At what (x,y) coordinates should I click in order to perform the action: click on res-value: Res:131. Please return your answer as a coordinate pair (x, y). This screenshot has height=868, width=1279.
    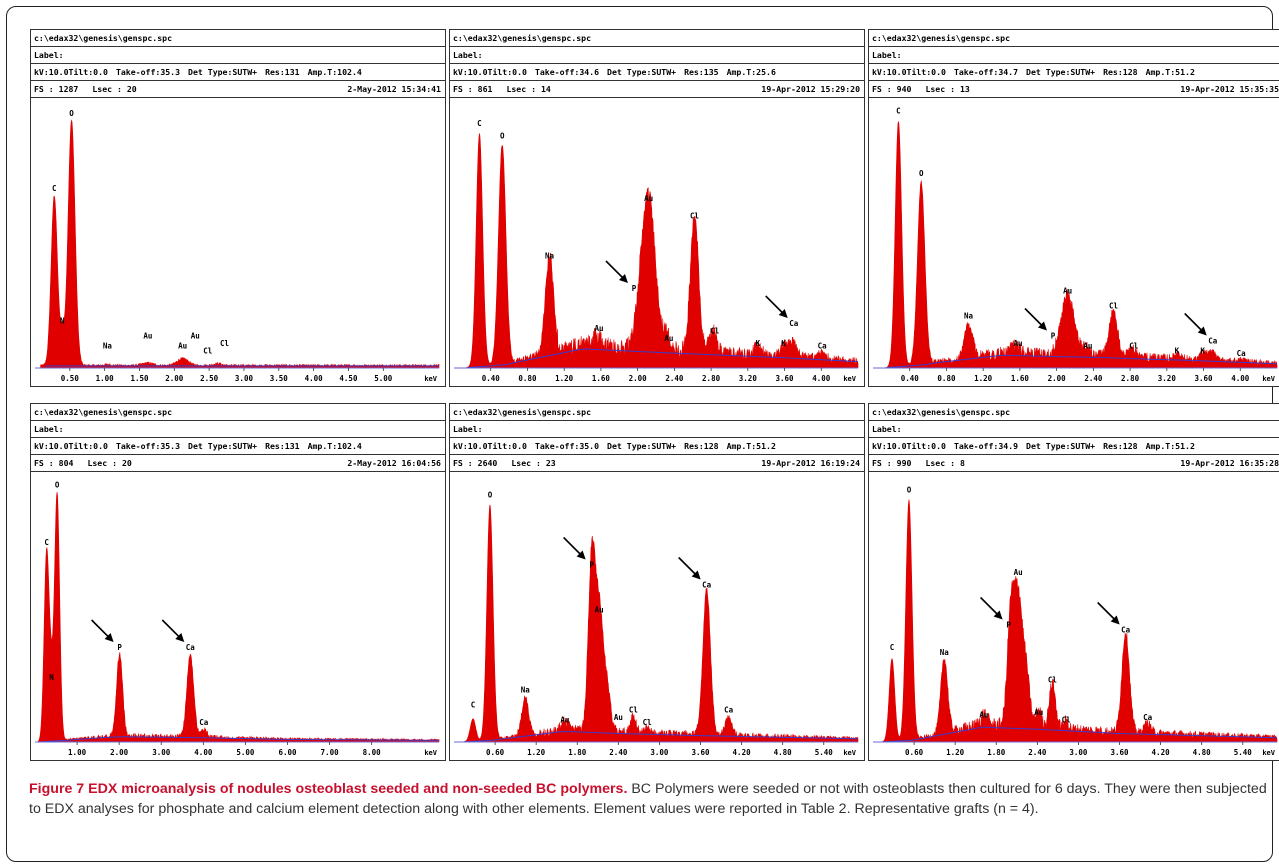
    Looking at the image, I should click on (282, 446).